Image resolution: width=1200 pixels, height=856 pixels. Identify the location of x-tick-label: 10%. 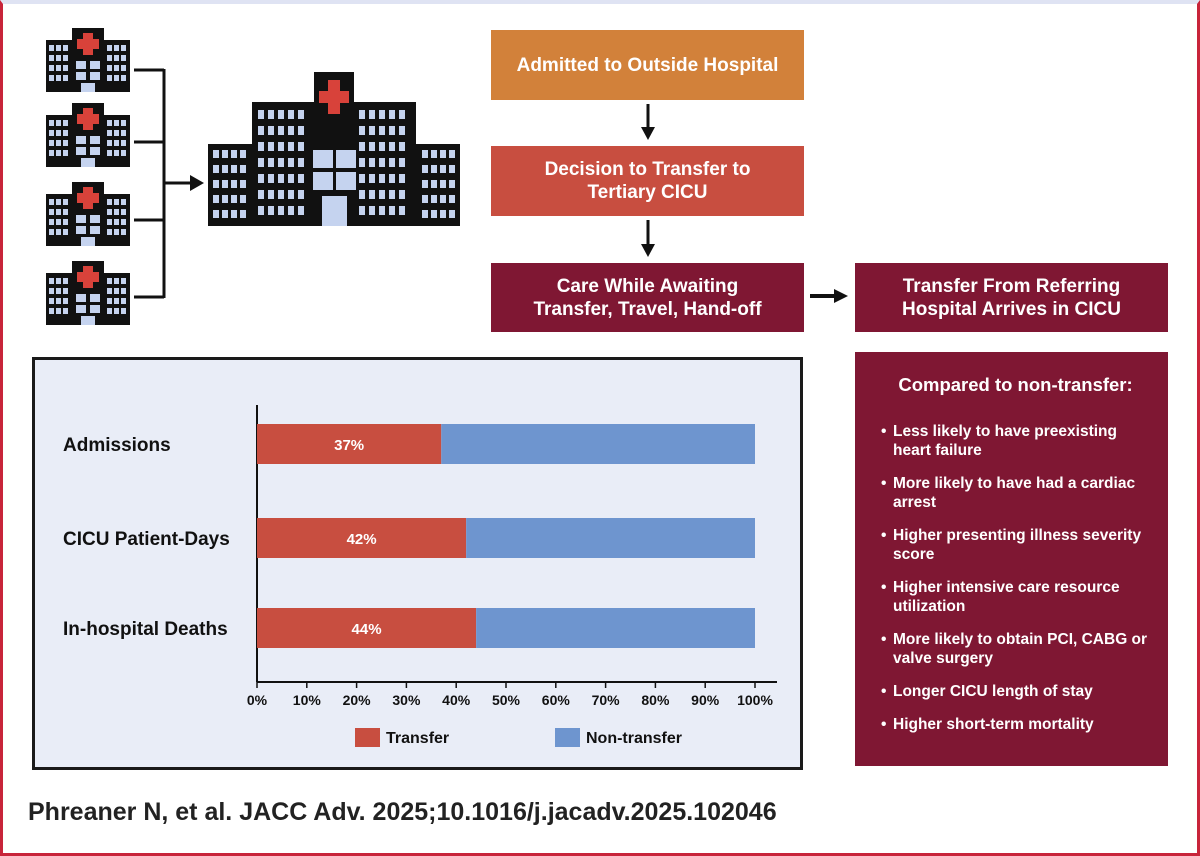
(307, 700).